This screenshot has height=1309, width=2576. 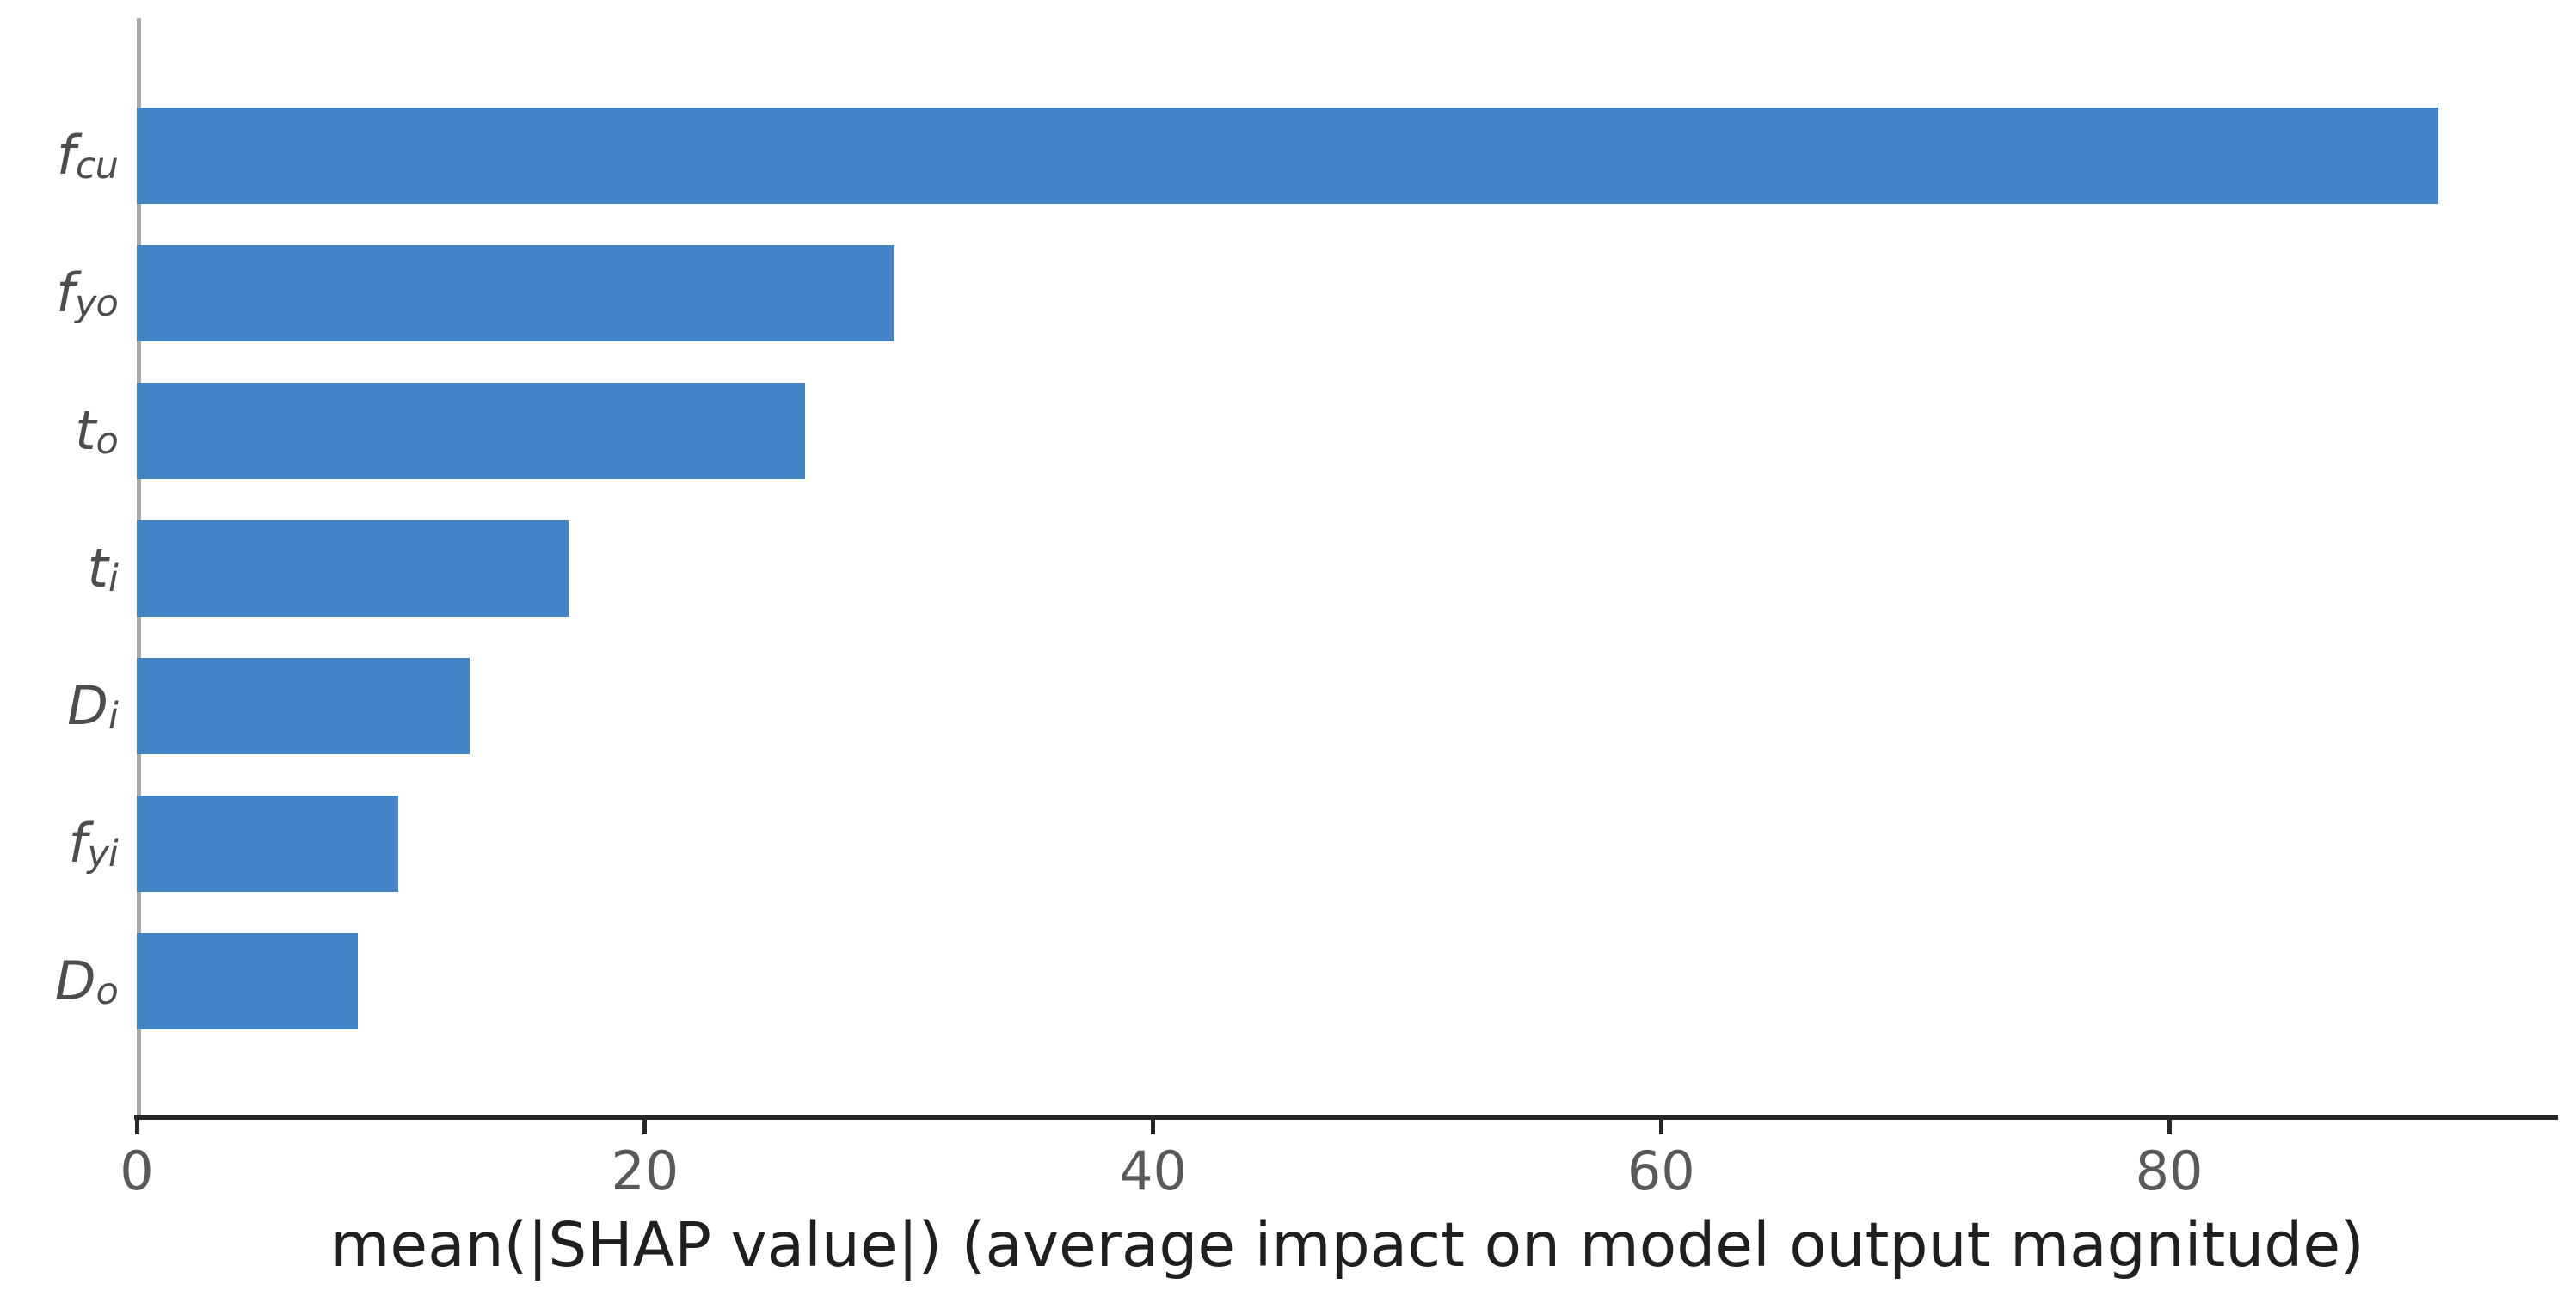 I want to click on feature-symbol-subscript: cu, so click(x=97, y=165).